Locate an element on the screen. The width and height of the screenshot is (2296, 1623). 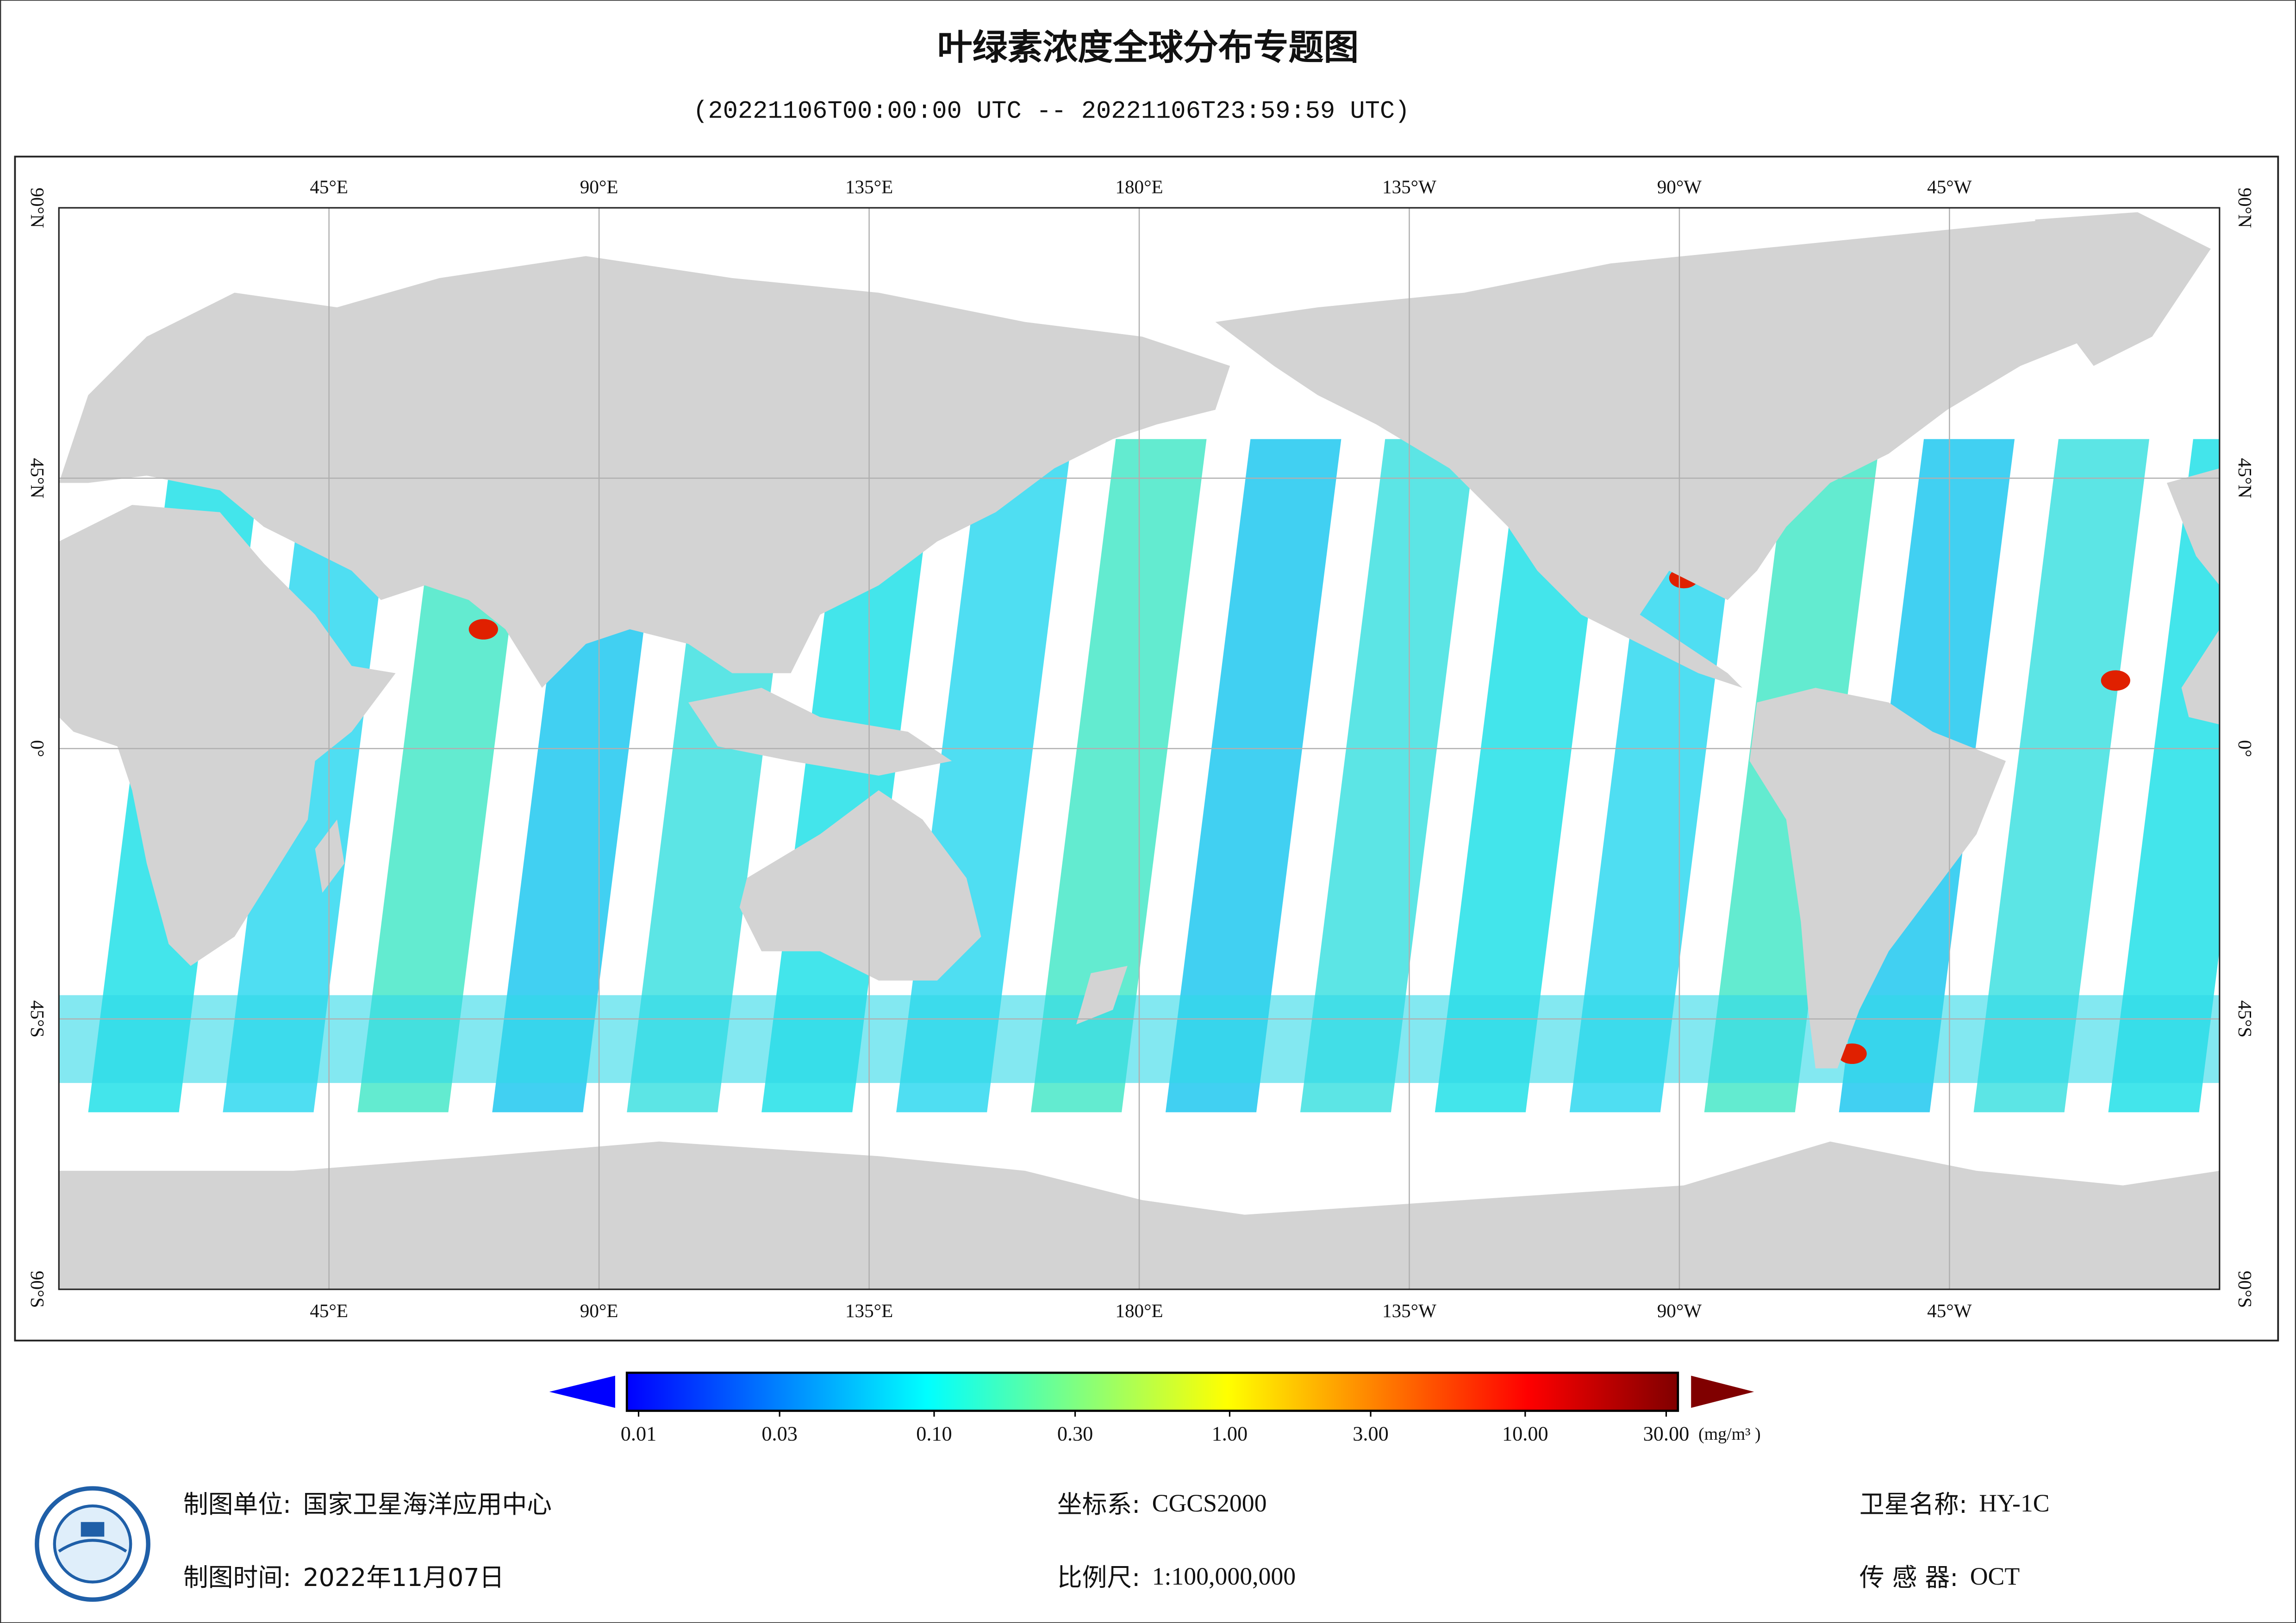
eurasia is located at coordinates (644, 472).